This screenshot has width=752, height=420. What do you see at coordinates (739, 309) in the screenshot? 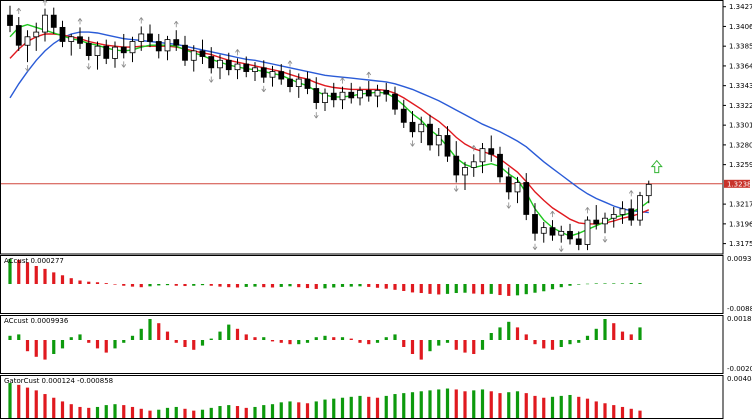
I see `indicator-scale-label: -0.008863` at bounding box center [739, 309].